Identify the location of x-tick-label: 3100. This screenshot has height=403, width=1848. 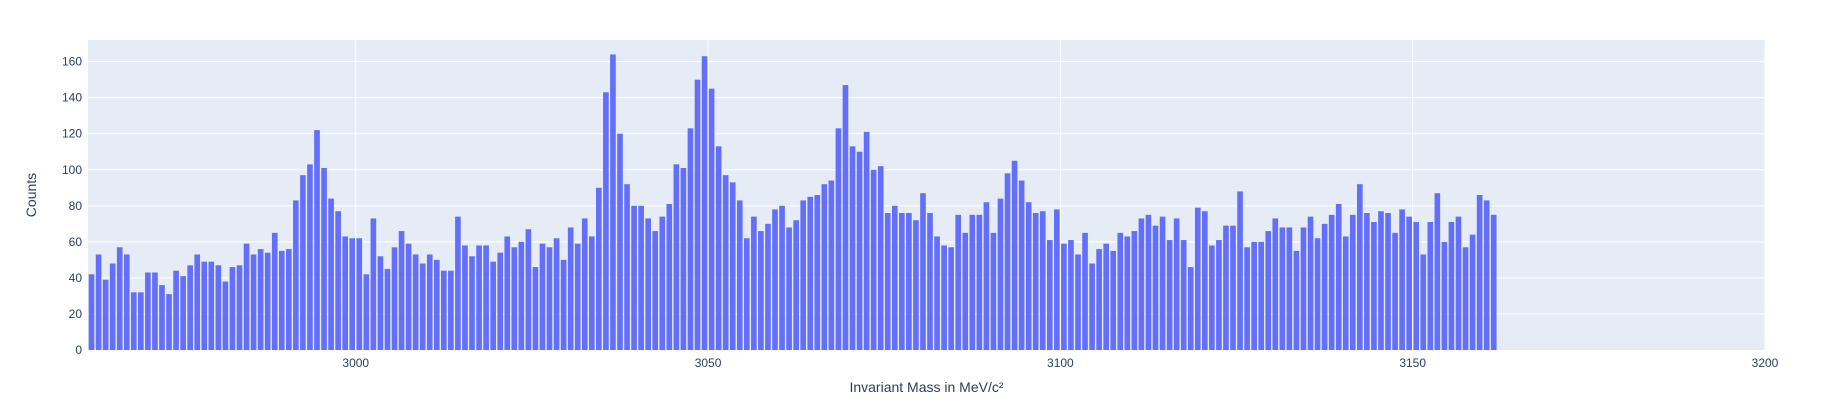
(1060, 363).